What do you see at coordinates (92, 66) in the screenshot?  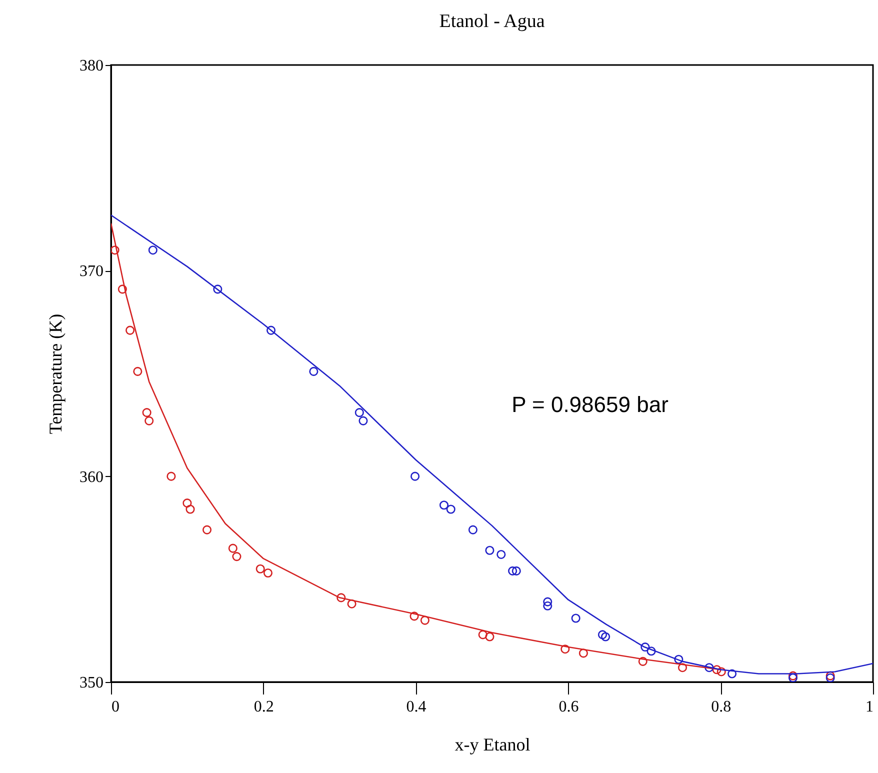 I see `y-tick-label: 380` at bounding box center [92, 66].